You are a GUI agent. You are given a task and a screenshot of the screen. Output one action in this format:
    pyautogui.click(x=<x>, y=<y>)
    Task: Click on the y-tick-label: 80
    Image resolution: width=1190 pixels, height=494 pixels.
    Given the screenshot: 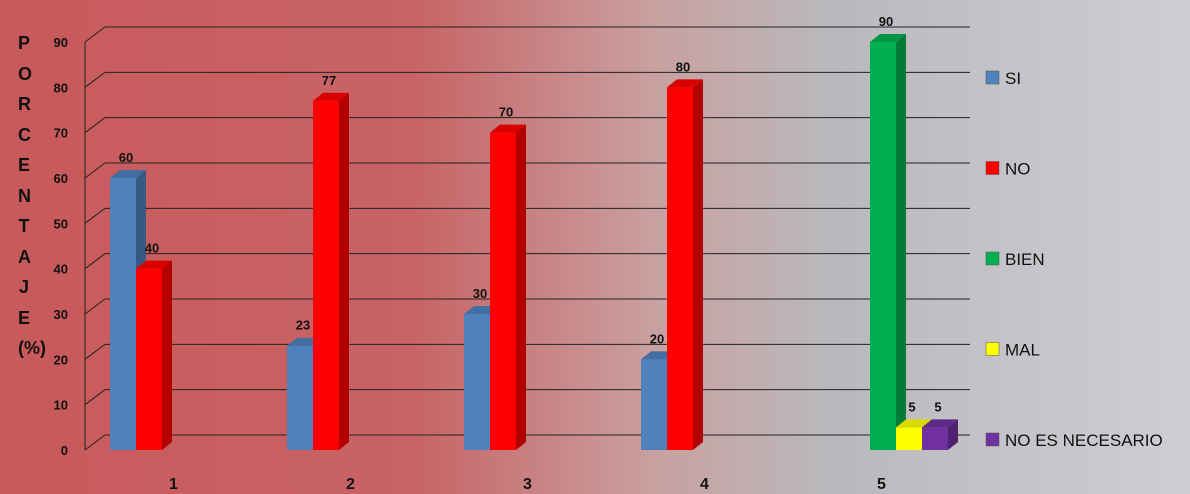 What is the action you would take?
    pyautogui.click(x=61, y=87)
    